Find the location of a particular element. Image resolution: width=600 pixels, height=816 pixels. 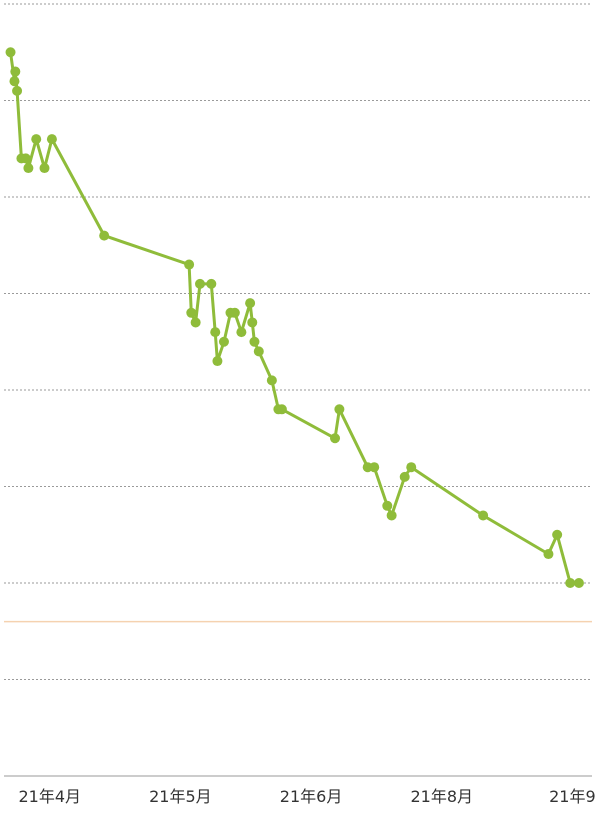

x-tick-label: 21年9 is located at coordinates (572, 796).